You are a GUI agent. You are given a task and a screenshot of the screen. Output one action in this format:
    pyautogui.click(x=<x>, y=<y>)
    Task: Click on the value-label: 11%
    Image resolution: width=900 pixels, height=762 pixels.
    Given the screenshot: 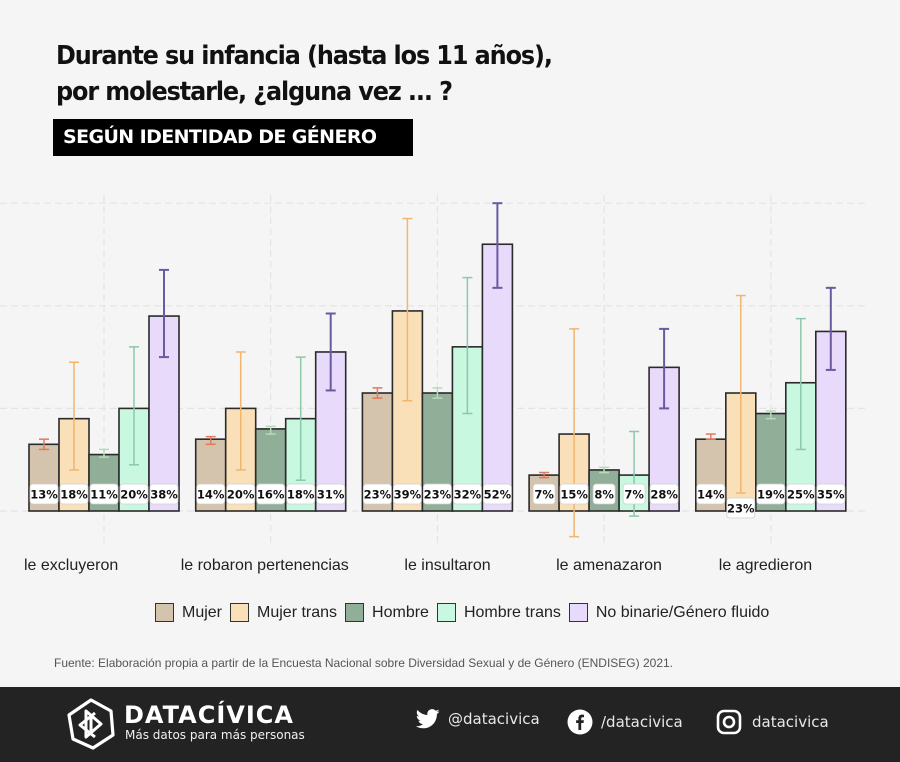 What is the action you would take?
    pyautogui.click(x=104, y=495)
    